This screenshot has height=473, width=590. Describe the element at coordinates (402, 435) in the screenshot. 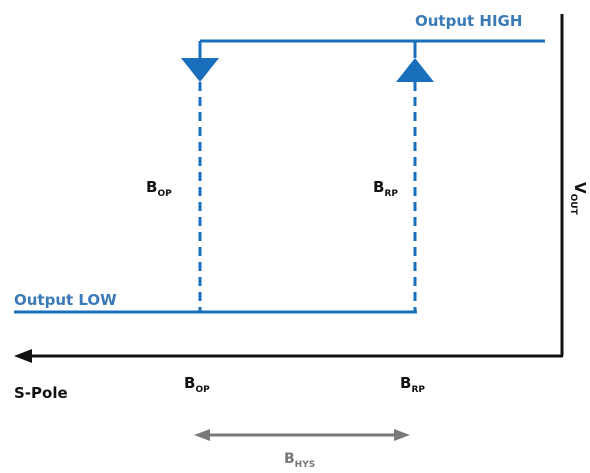

I see `hysteresis-right-arrow-icon` at that location.